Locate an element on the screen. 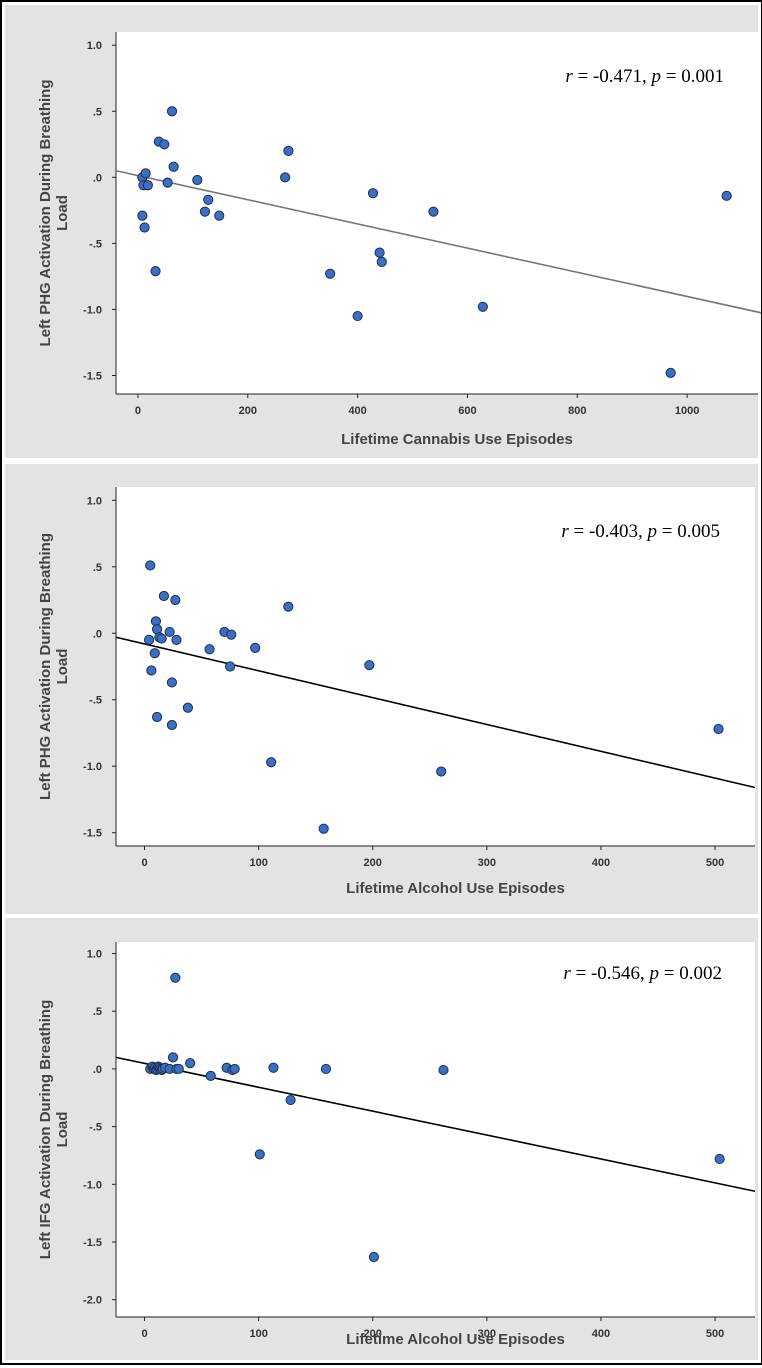 This screenshot has height=1368, width=762. x-tick-label: 600 is located at coordinates (467, 411).